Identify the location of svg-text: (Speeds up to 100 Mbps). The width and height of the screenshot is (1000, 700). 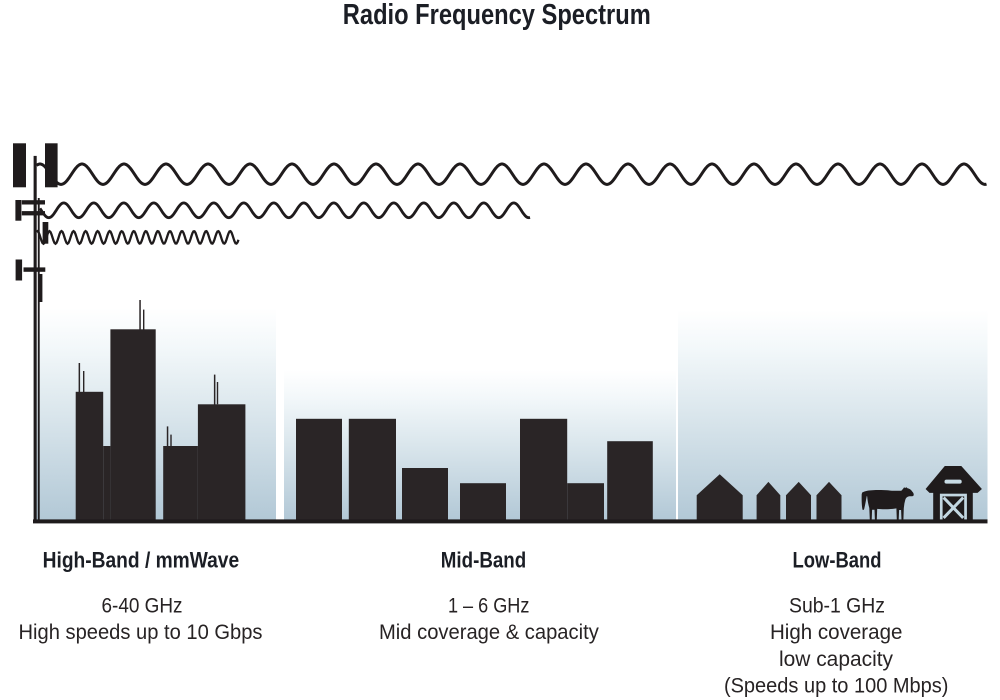
(836, 686).